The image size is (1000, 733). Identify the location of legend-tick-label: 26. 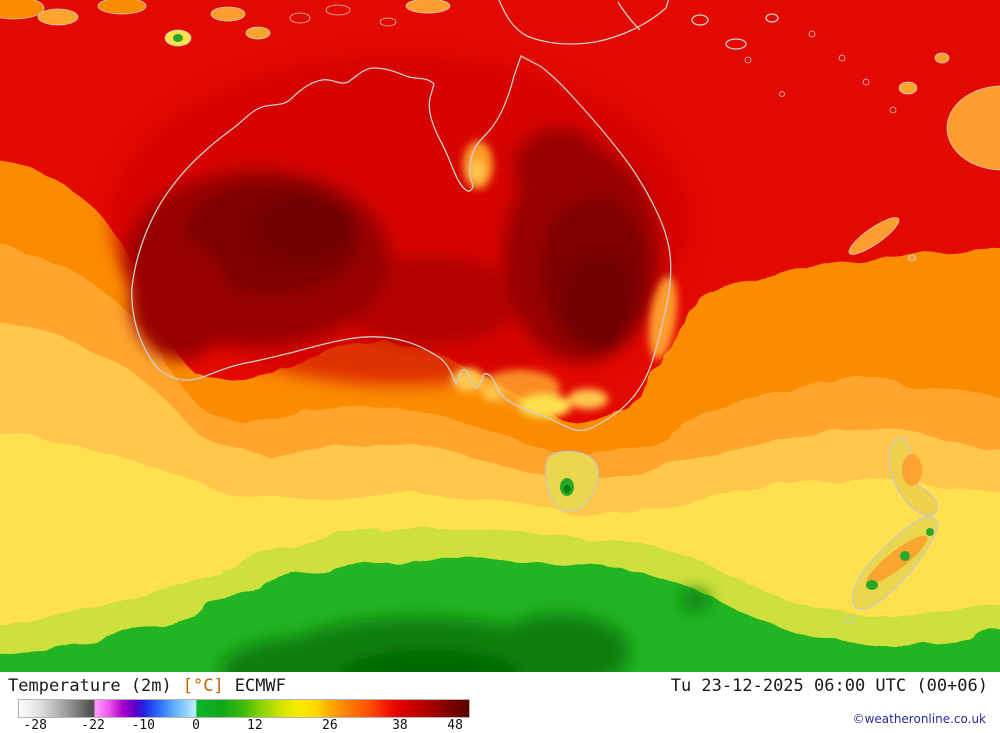
(330, 725).